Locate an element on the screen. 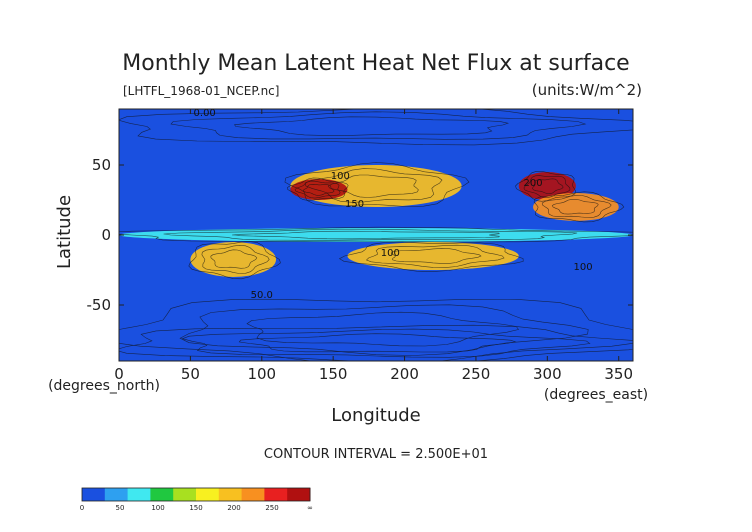 The image size is (752, 532). colorbar-tick-label: 250 is located at coordinates (271, 508).